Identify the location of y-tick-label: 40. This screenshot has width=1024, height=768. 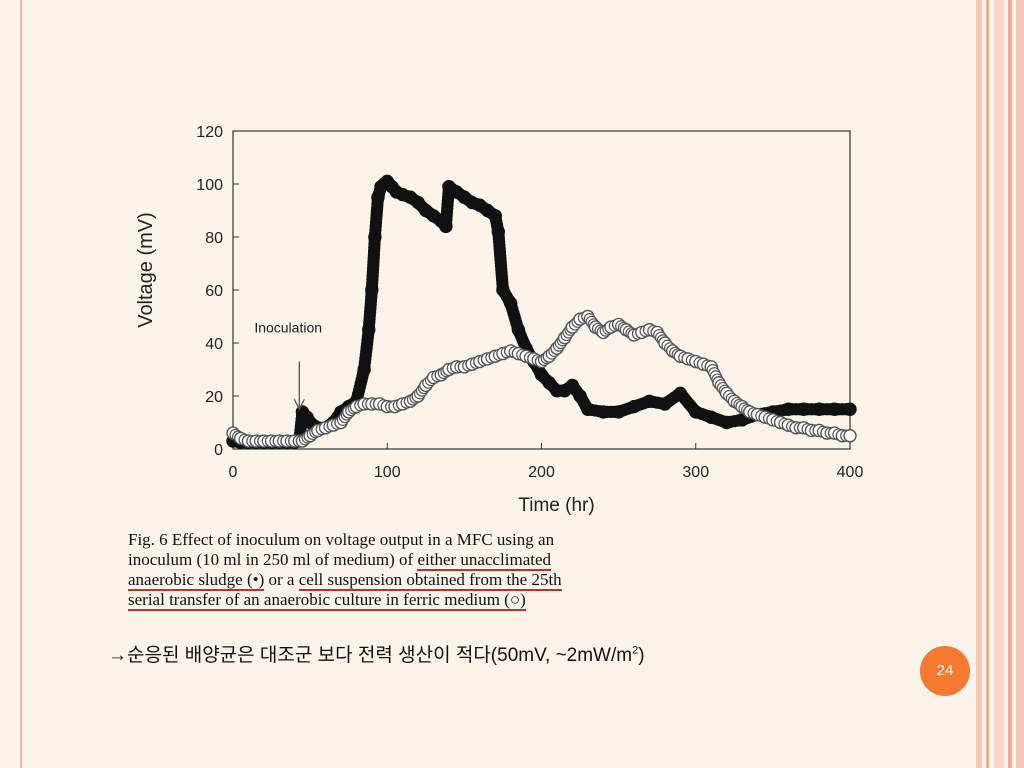
(214, 344).